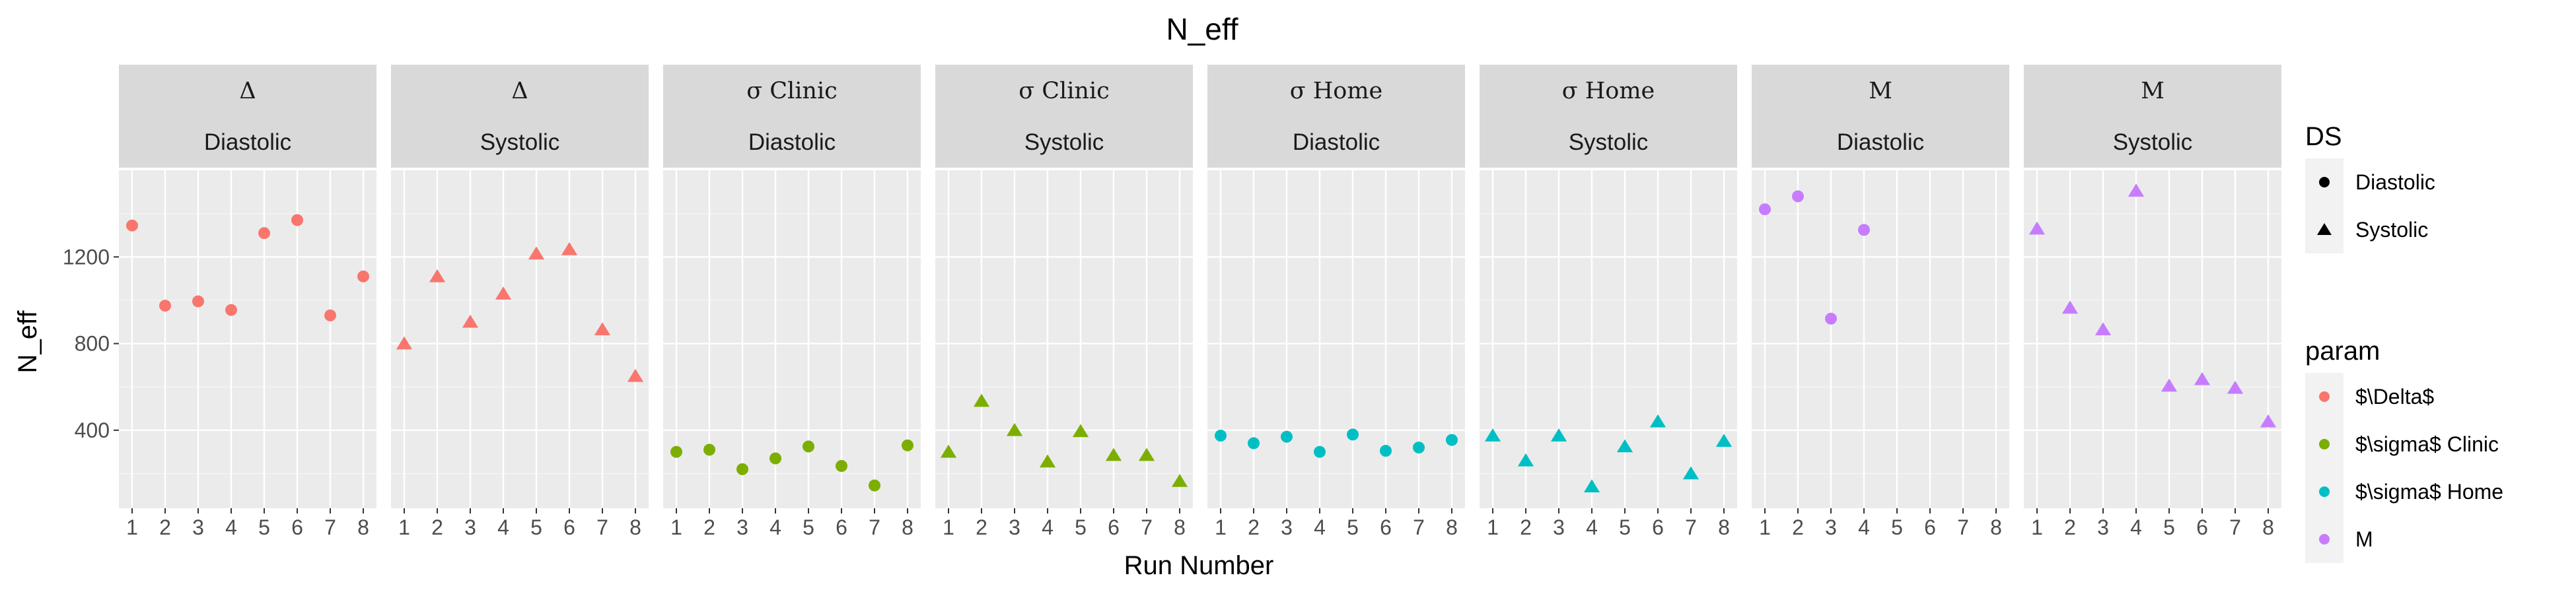  Describe the element at coordinates (2364, 539) in the screenshot. I see `legend-label: M` at that location.